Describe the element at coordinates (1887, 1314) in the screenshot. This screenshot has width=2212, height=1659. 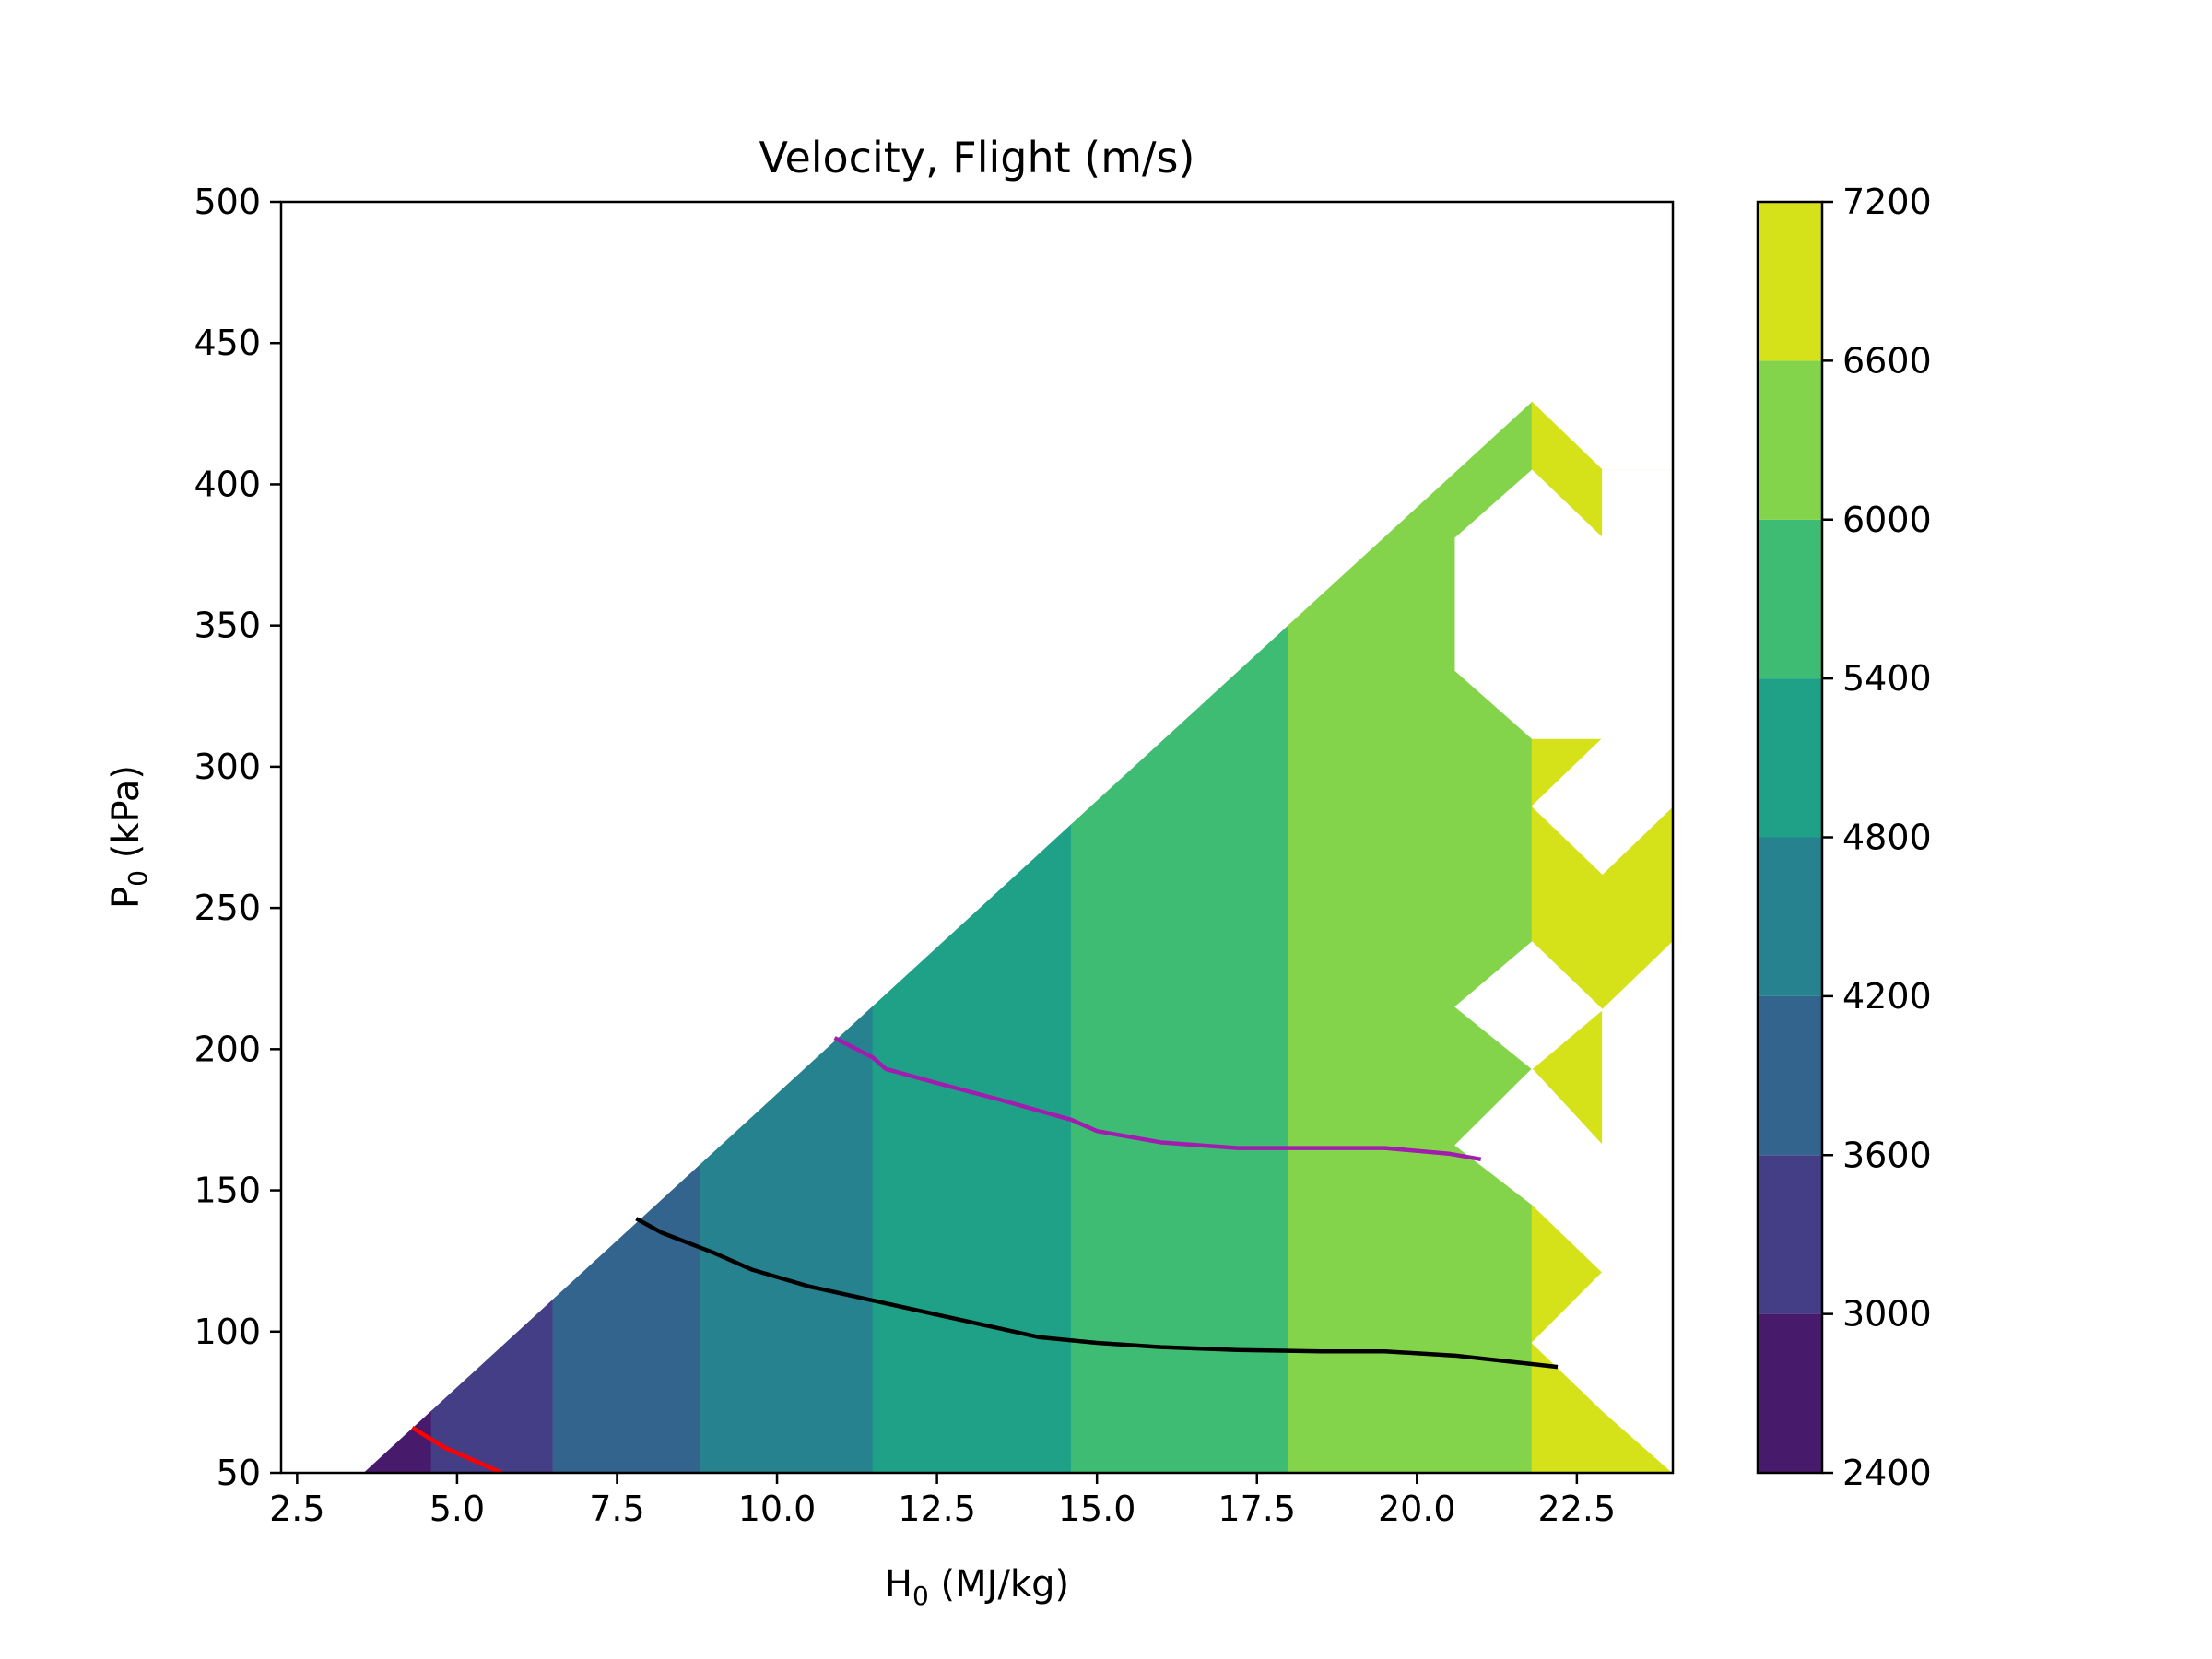
I see `colorbar-tick-label: 3000` at that location.